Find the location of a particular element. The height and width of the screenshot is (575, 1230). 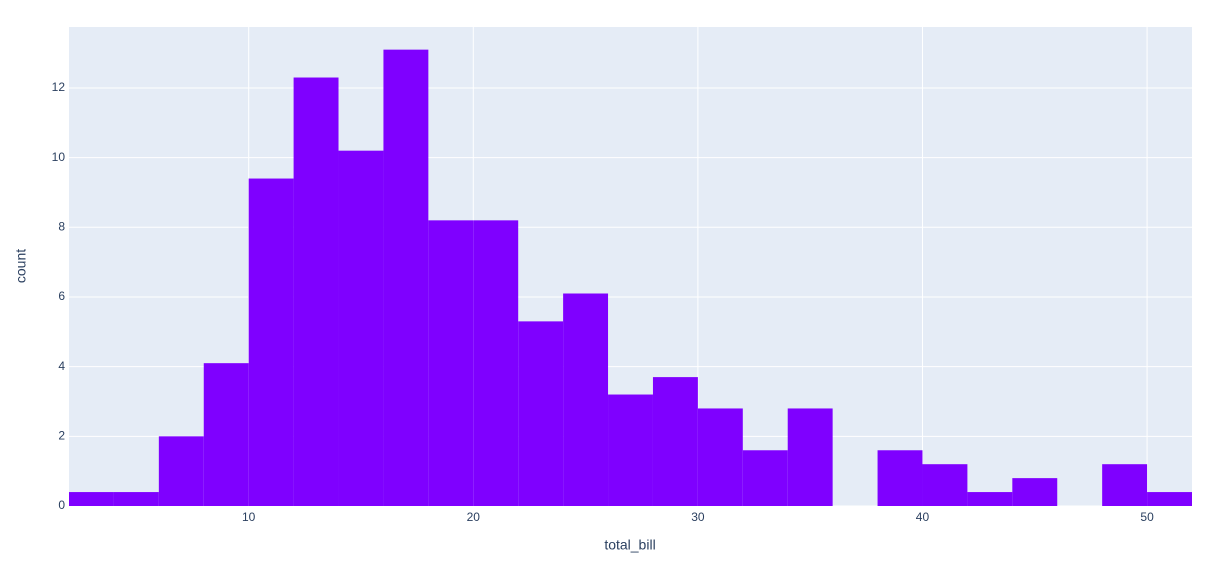

x-tick-label: 20 is located at coordinates (474, 517).